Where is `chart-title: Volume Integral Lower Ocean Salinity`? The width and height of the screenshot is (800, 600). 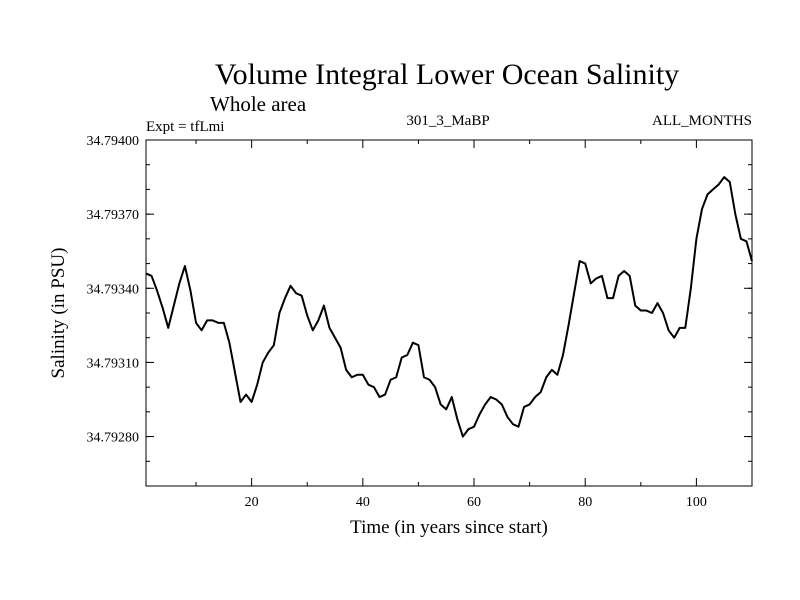
chart-title: Volume Integral Lower Ocean Salinity is located at coordinates (447, 74).